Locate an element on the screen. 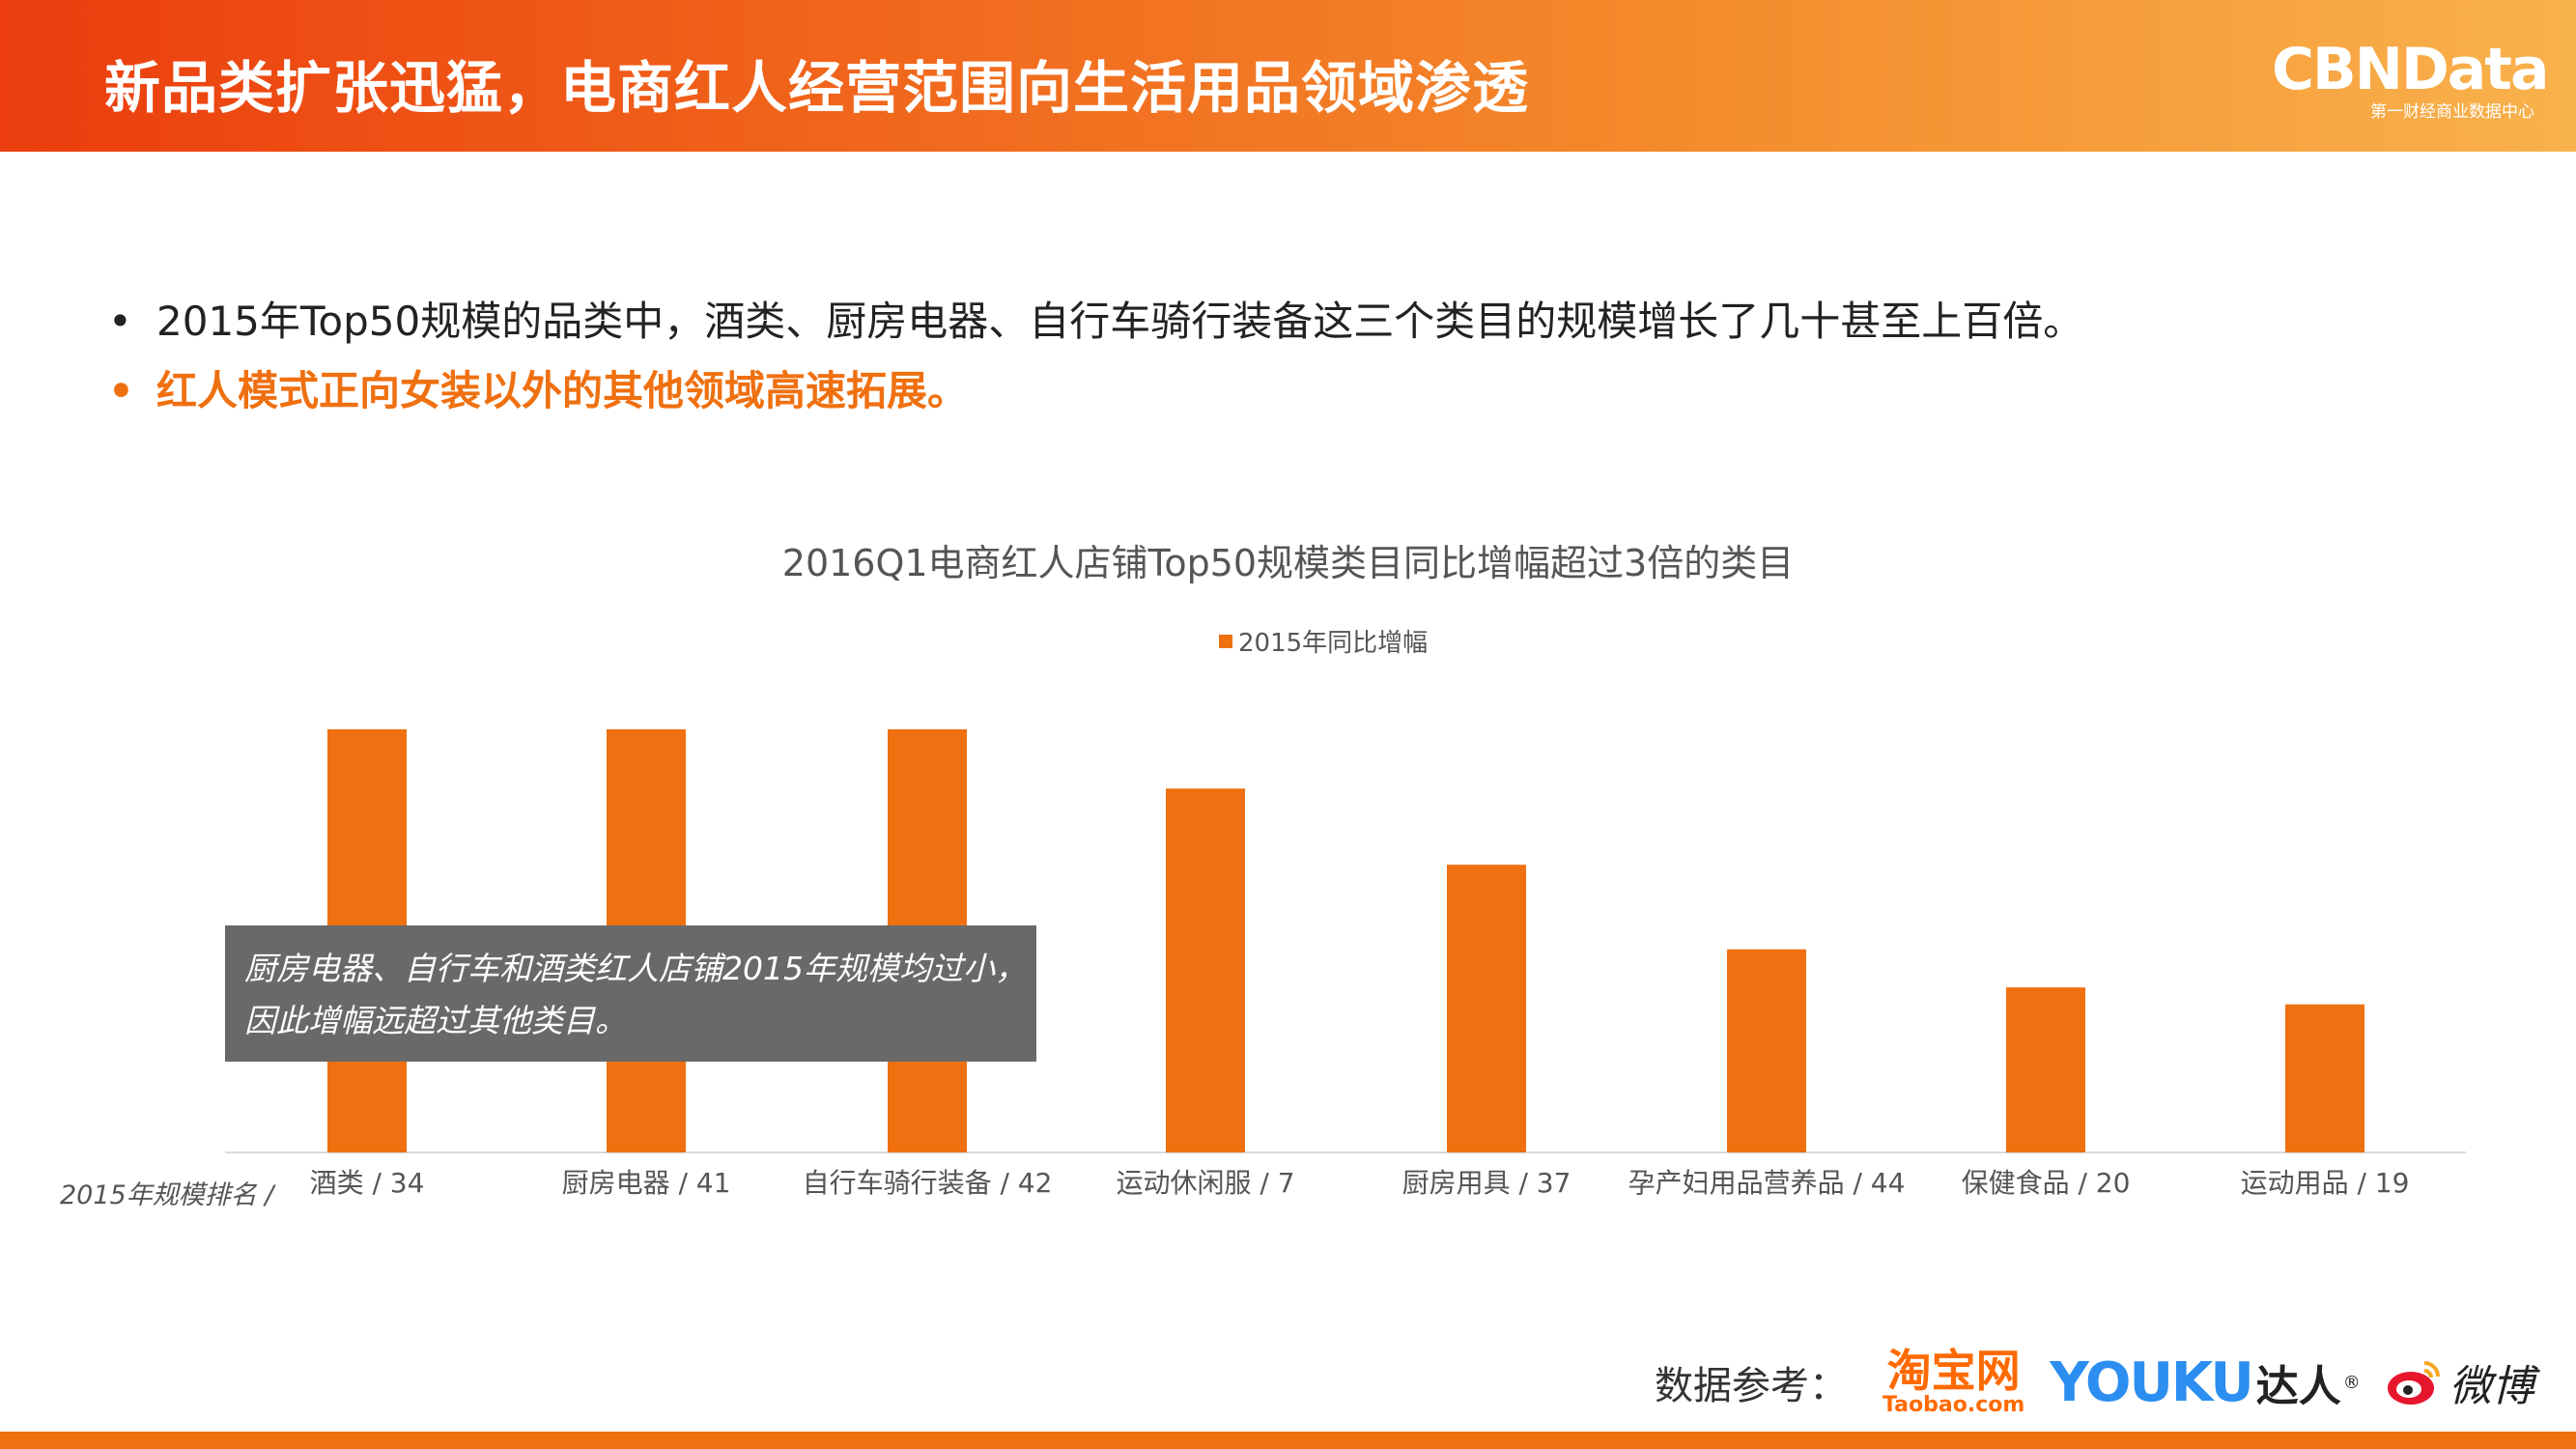 The image size is (2576, 1449). brand-name: CBNData is located at coordinates (2410, 69).